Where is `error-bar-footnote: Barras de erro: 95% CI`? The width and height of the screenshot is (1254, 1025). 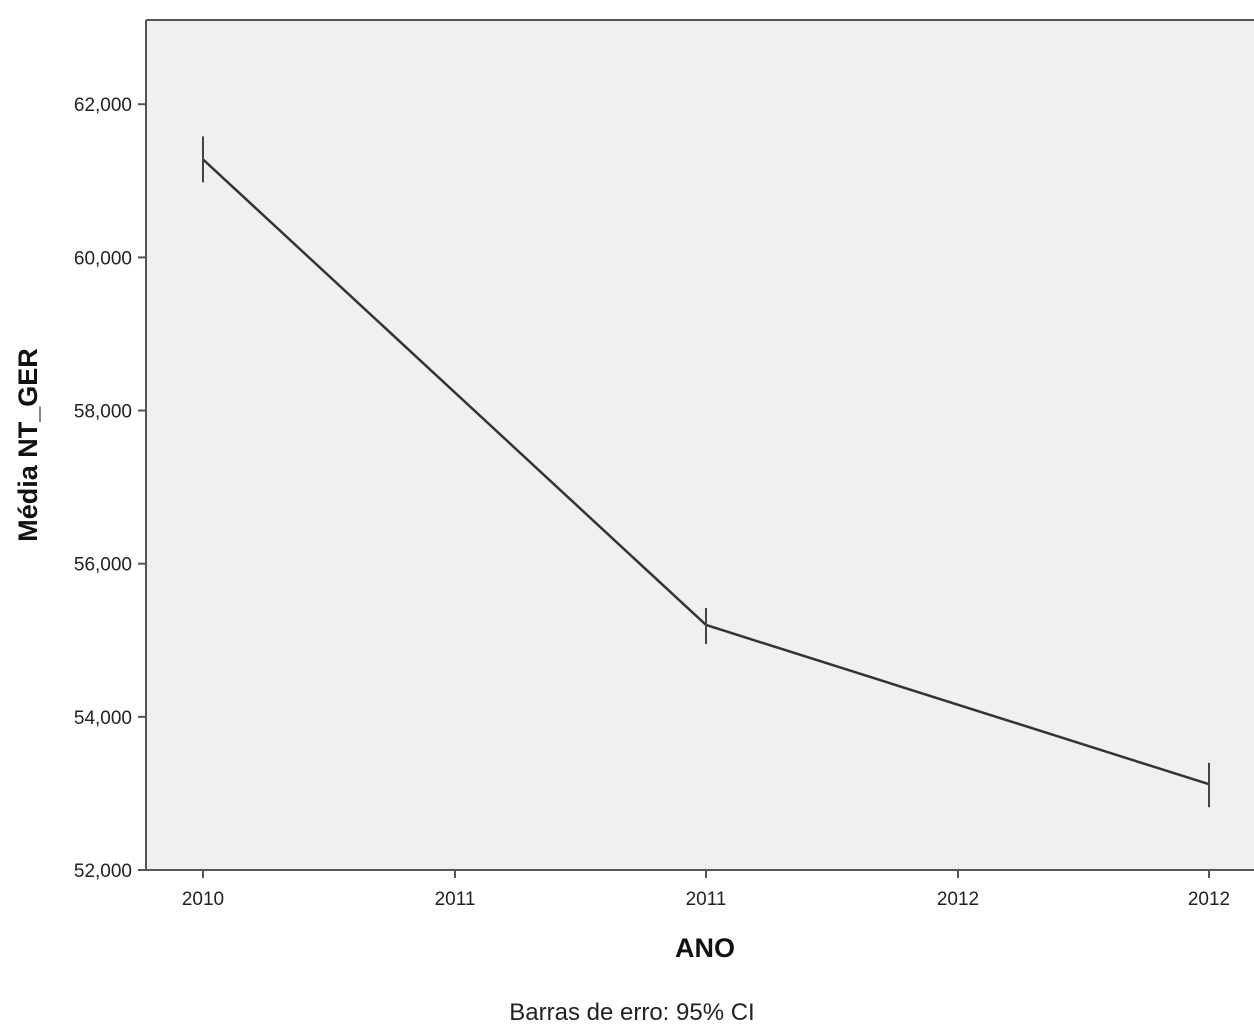
error-bar-footnote: Barras de erro: 95% CI is located at coordinates (631, 1012).